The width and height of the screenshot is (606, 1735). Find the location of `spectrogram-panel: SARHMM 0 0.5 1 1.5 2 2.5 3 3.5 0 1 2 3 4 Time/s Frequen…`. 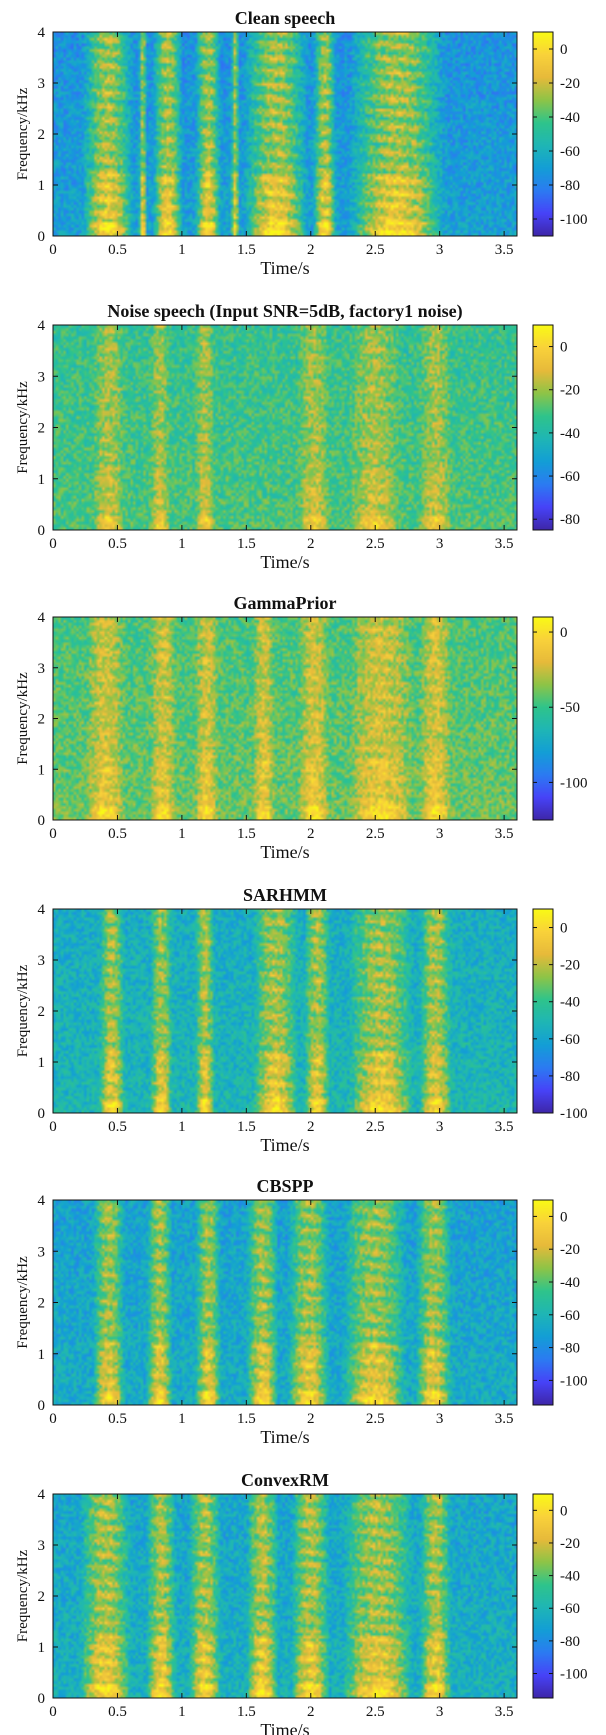

spectrogram-panel: SARHMM 0 0.5 1 1.5 2 2.5 3 3.5 0 1 2 3 4 Time/s Frequen… is located at coordinates (301, 1020).